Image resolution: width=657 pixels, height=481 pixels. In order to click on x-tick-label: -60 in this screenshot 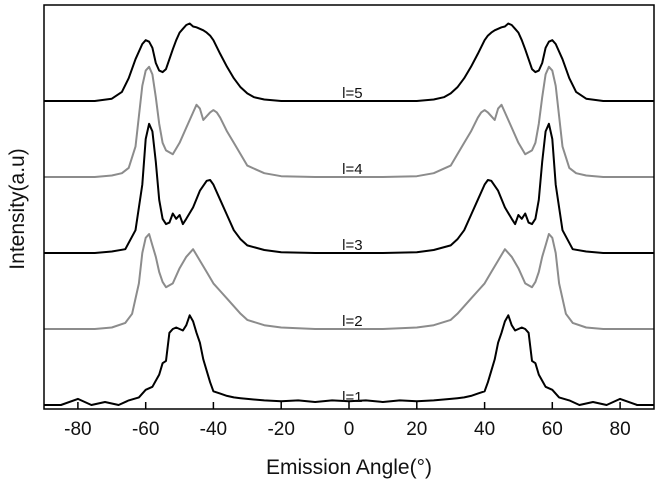, I will do `click(145, 429)`.